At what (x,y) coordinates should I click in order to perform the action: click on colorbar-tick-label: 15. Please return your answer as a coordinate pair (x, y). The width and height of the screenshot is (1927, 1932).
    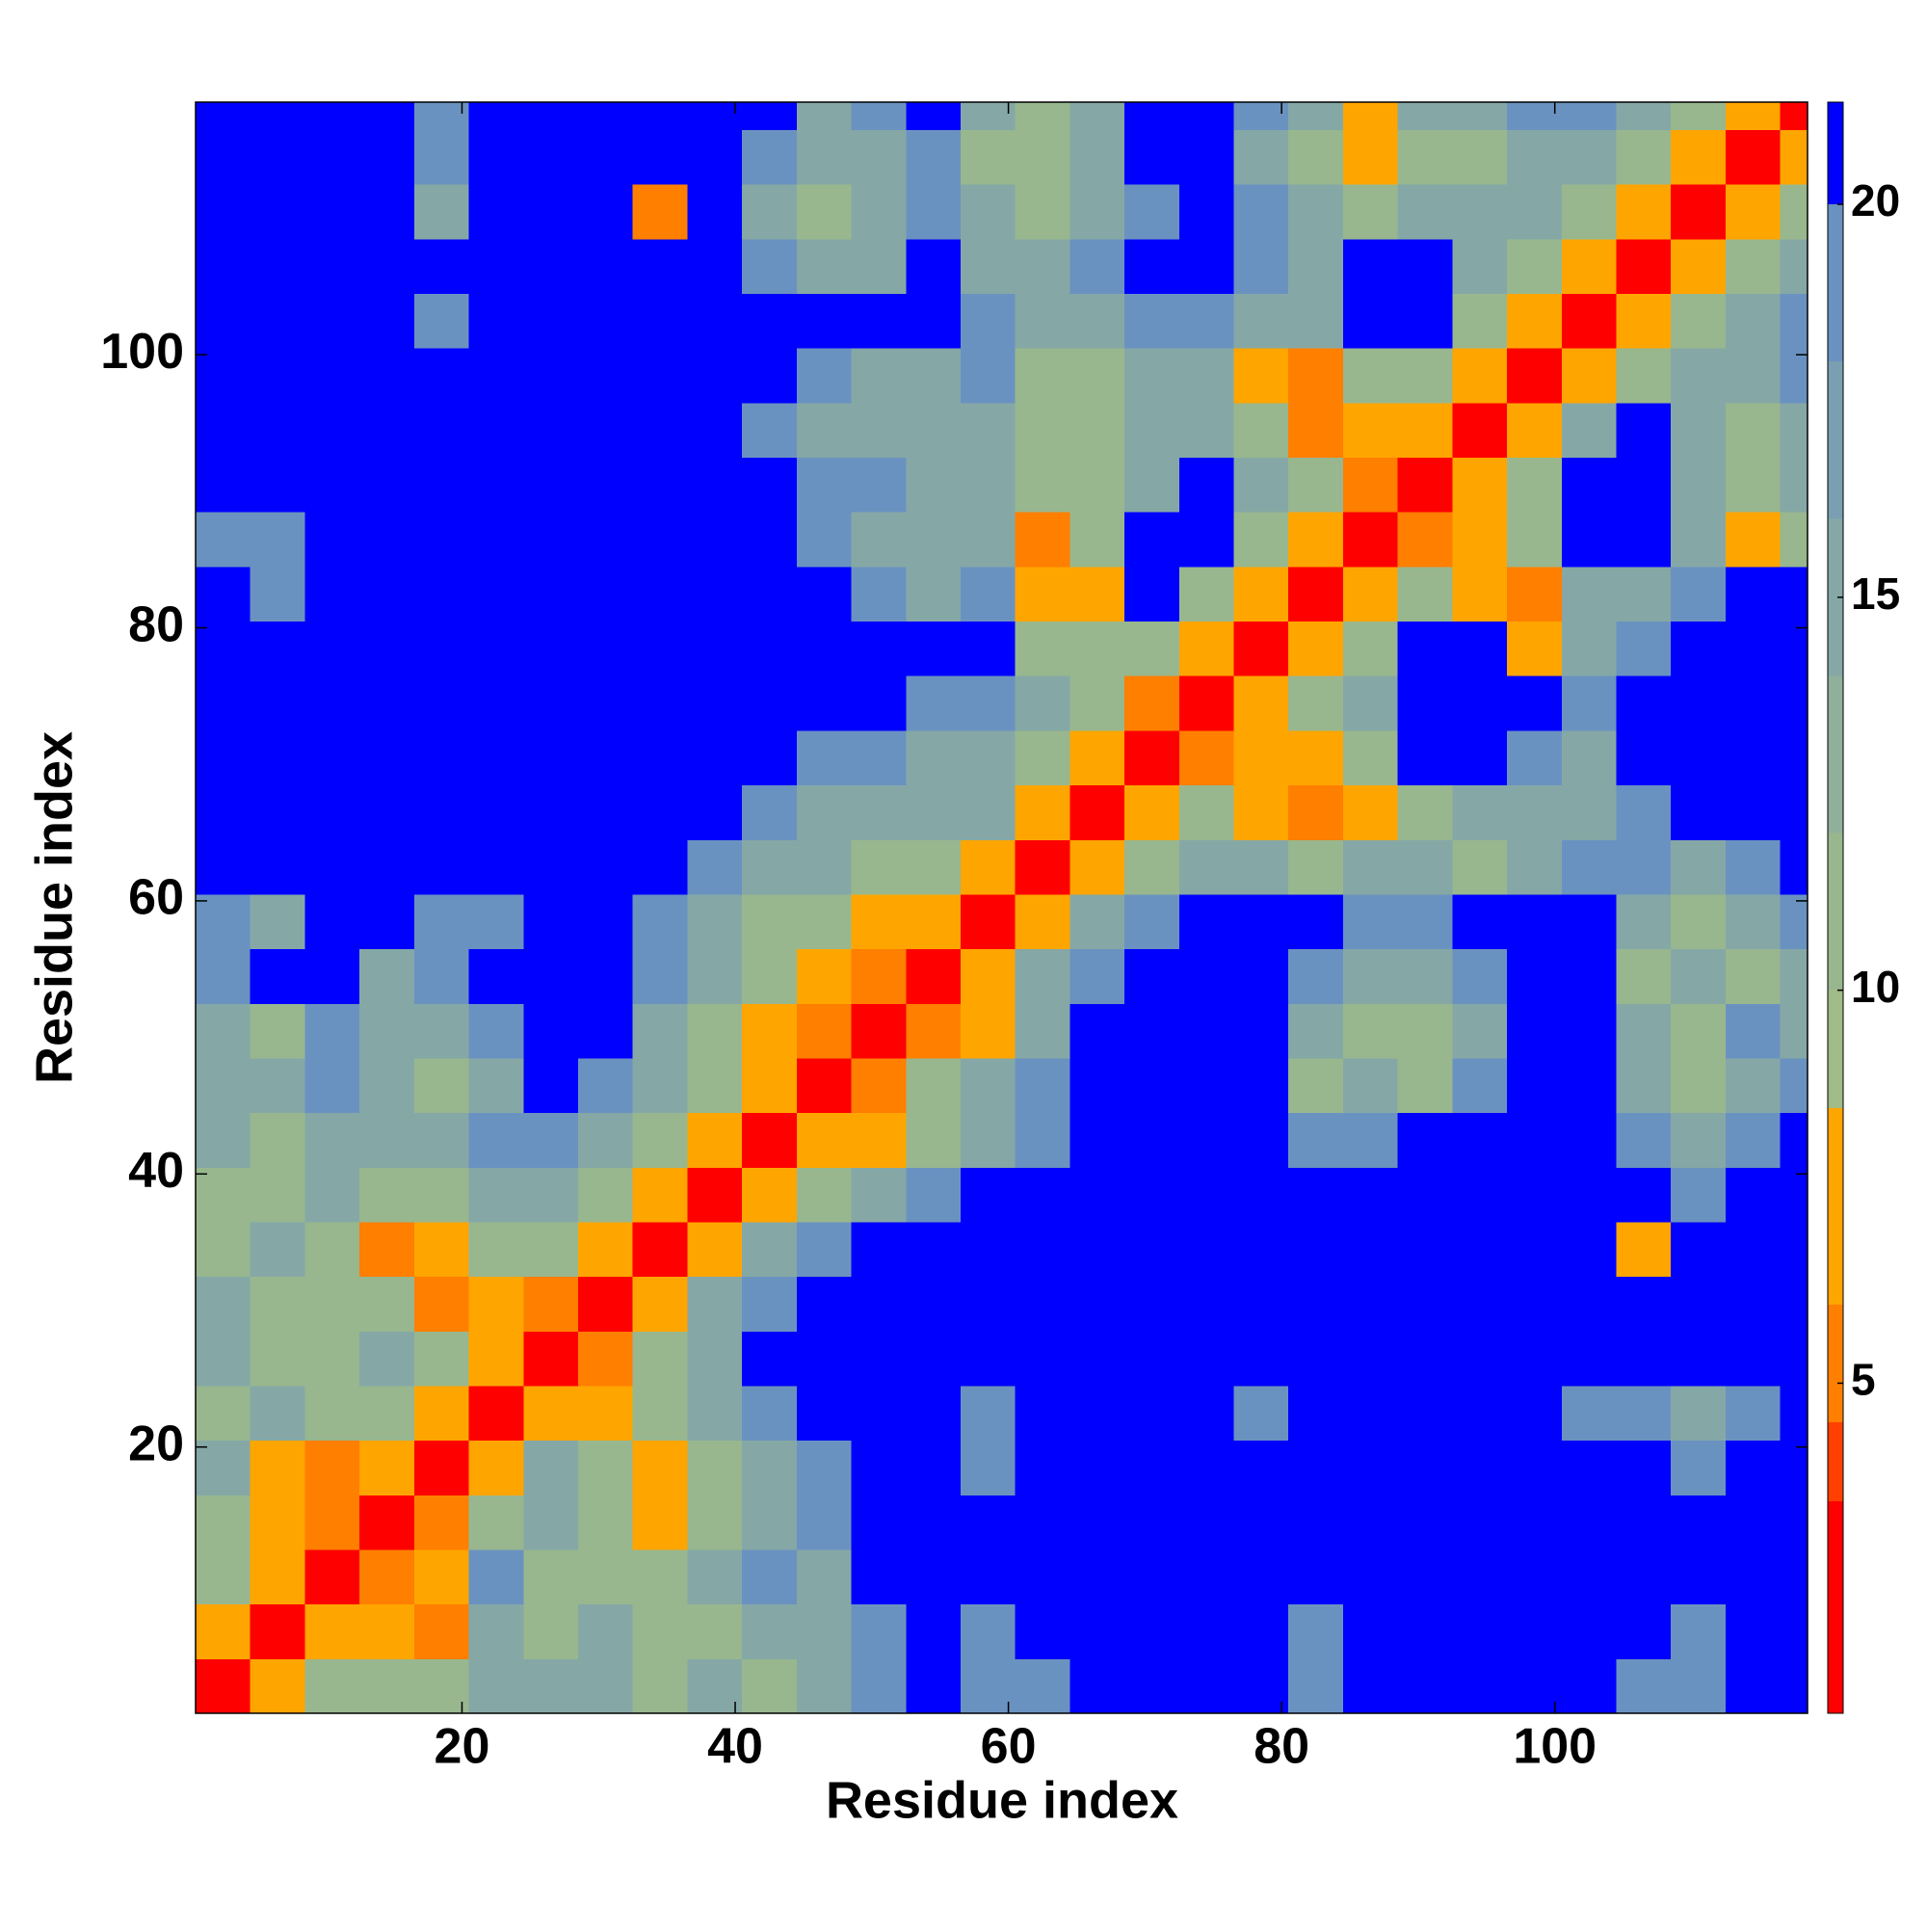
    Looking at the image, I should click on (1875, 594).